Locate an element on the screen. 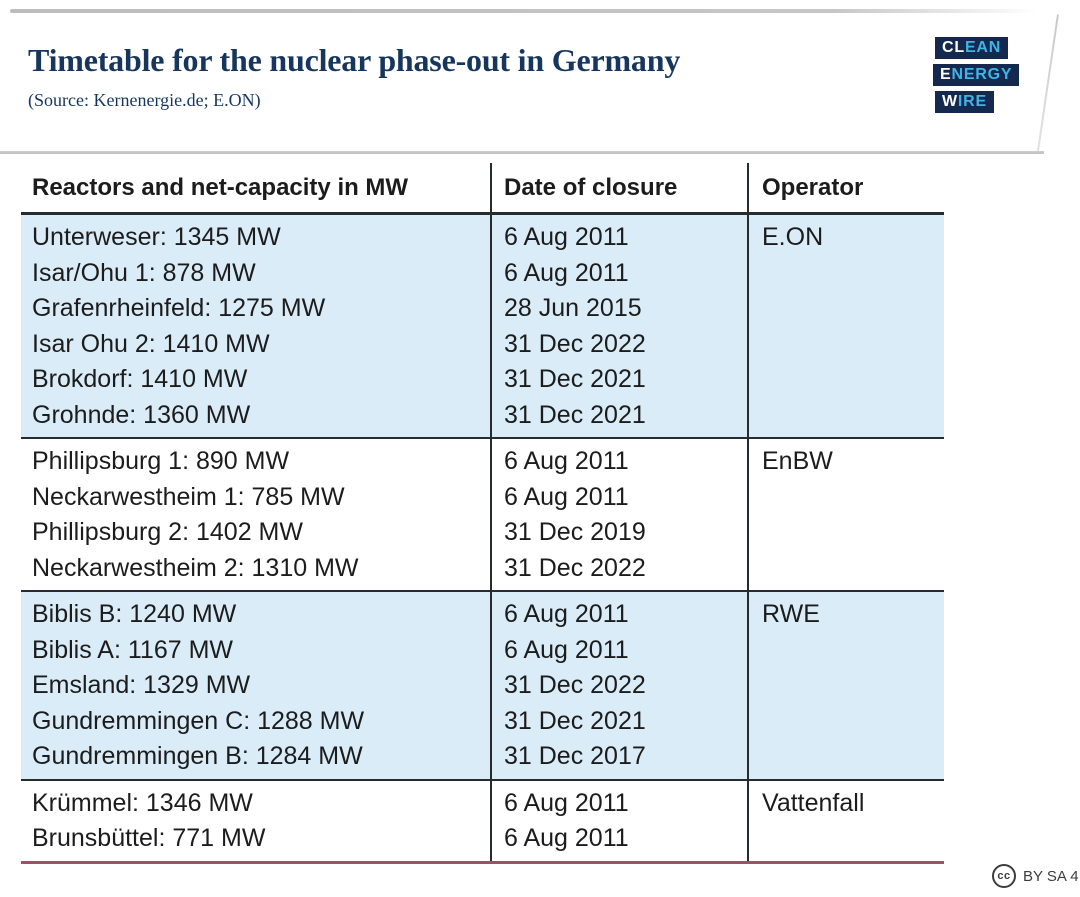 The height and width of the screenshot is (897, 1080). header-divider-rule is located at coordinates (522, 152).